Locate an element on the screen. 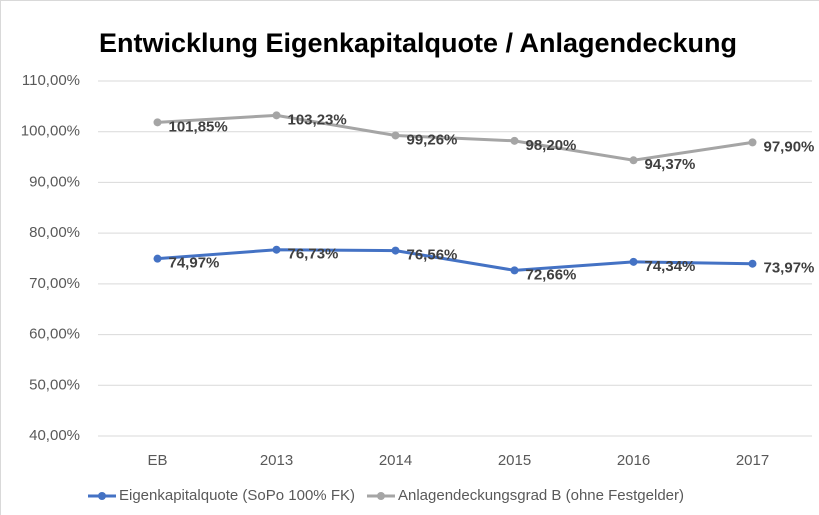 Image resolution: width=819 pixels, height=515 pixels. x-tick-label: 2015 is located at coordinates (514, 460).